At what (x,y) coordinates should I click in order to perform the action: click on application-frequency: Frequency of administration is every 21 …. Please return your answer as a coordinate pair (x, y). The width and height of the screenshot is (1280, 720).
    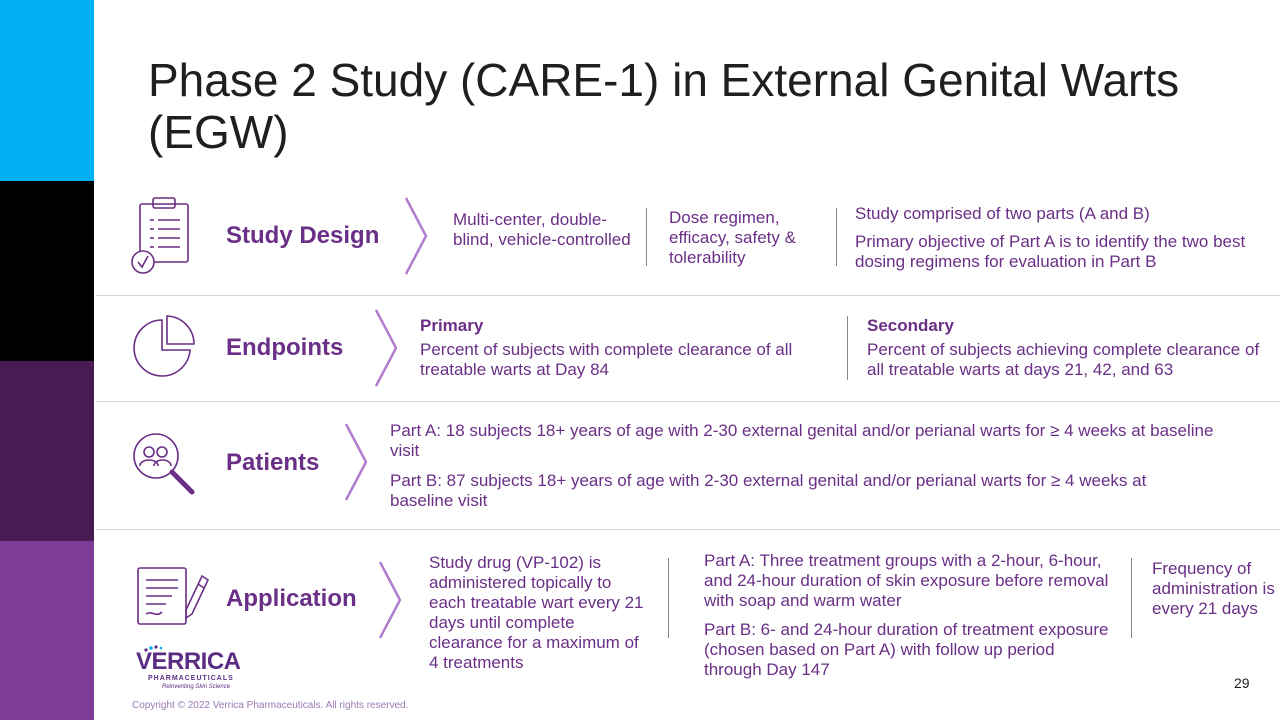
    Looking at the image, I should click on (1213, 588).